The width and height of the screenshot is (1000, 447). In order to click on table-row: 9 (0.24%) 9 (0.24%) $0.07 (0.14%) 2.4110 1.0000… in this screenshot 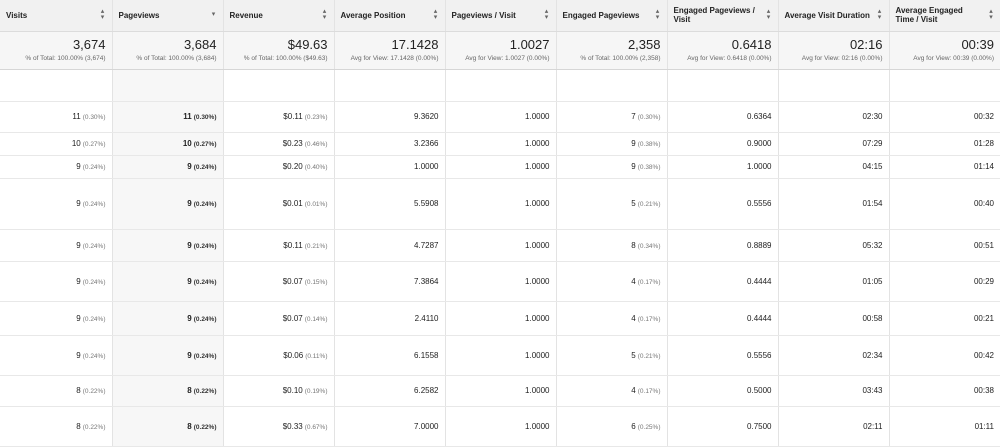, I will do `click(500, 318)`.